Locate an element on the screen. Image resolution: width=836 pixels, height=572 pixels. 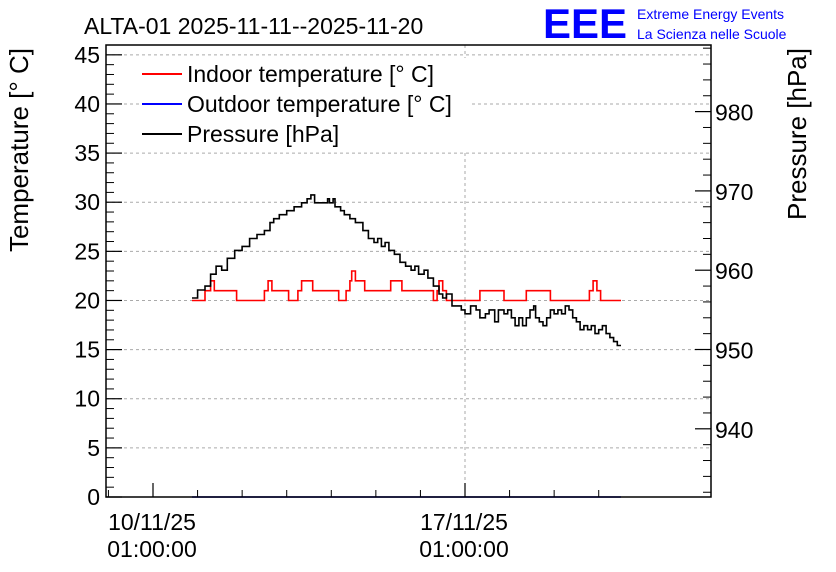
y-tick-label-right: 970 is located at coordinates (734, 192).